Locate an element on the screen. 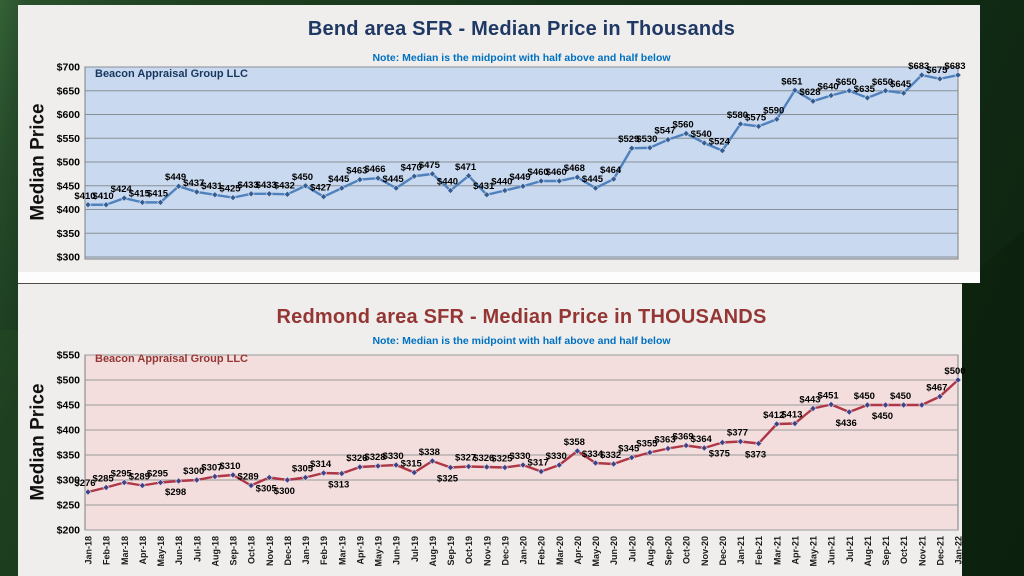 This screenshot has width=1024, height=576. x-axis-tick-label: Apr-19 is located at coordinates (360, 550).